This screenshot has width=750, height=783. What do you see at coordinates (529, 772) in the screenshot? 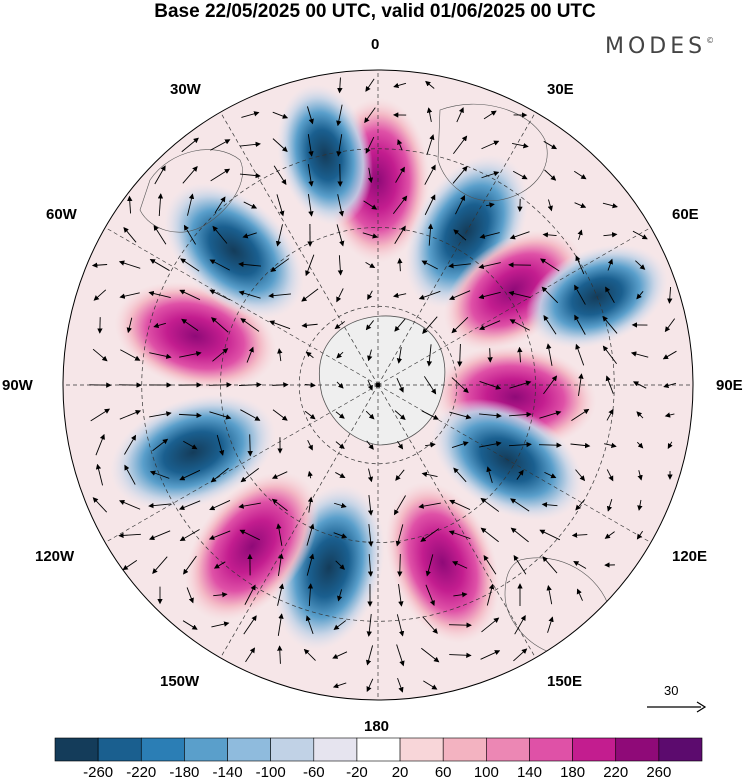
I see `colorbar-tick-label: 140` at bounding box center [529, 772].